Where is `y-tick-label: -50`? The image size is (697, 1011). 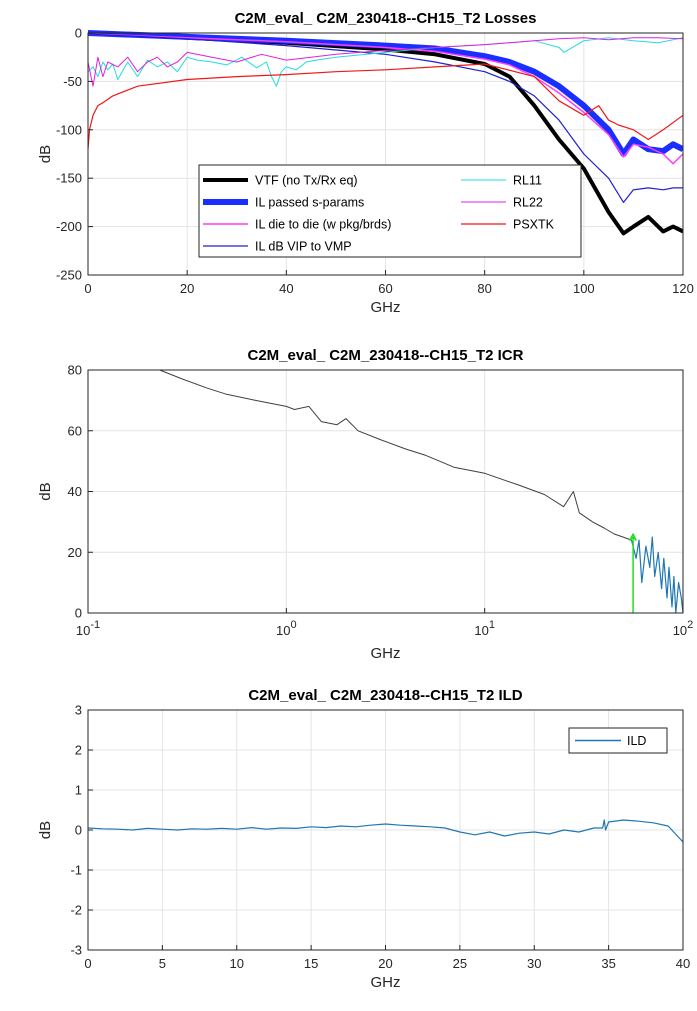
y-tick-label: -50 is located at coordinates (72, 81).